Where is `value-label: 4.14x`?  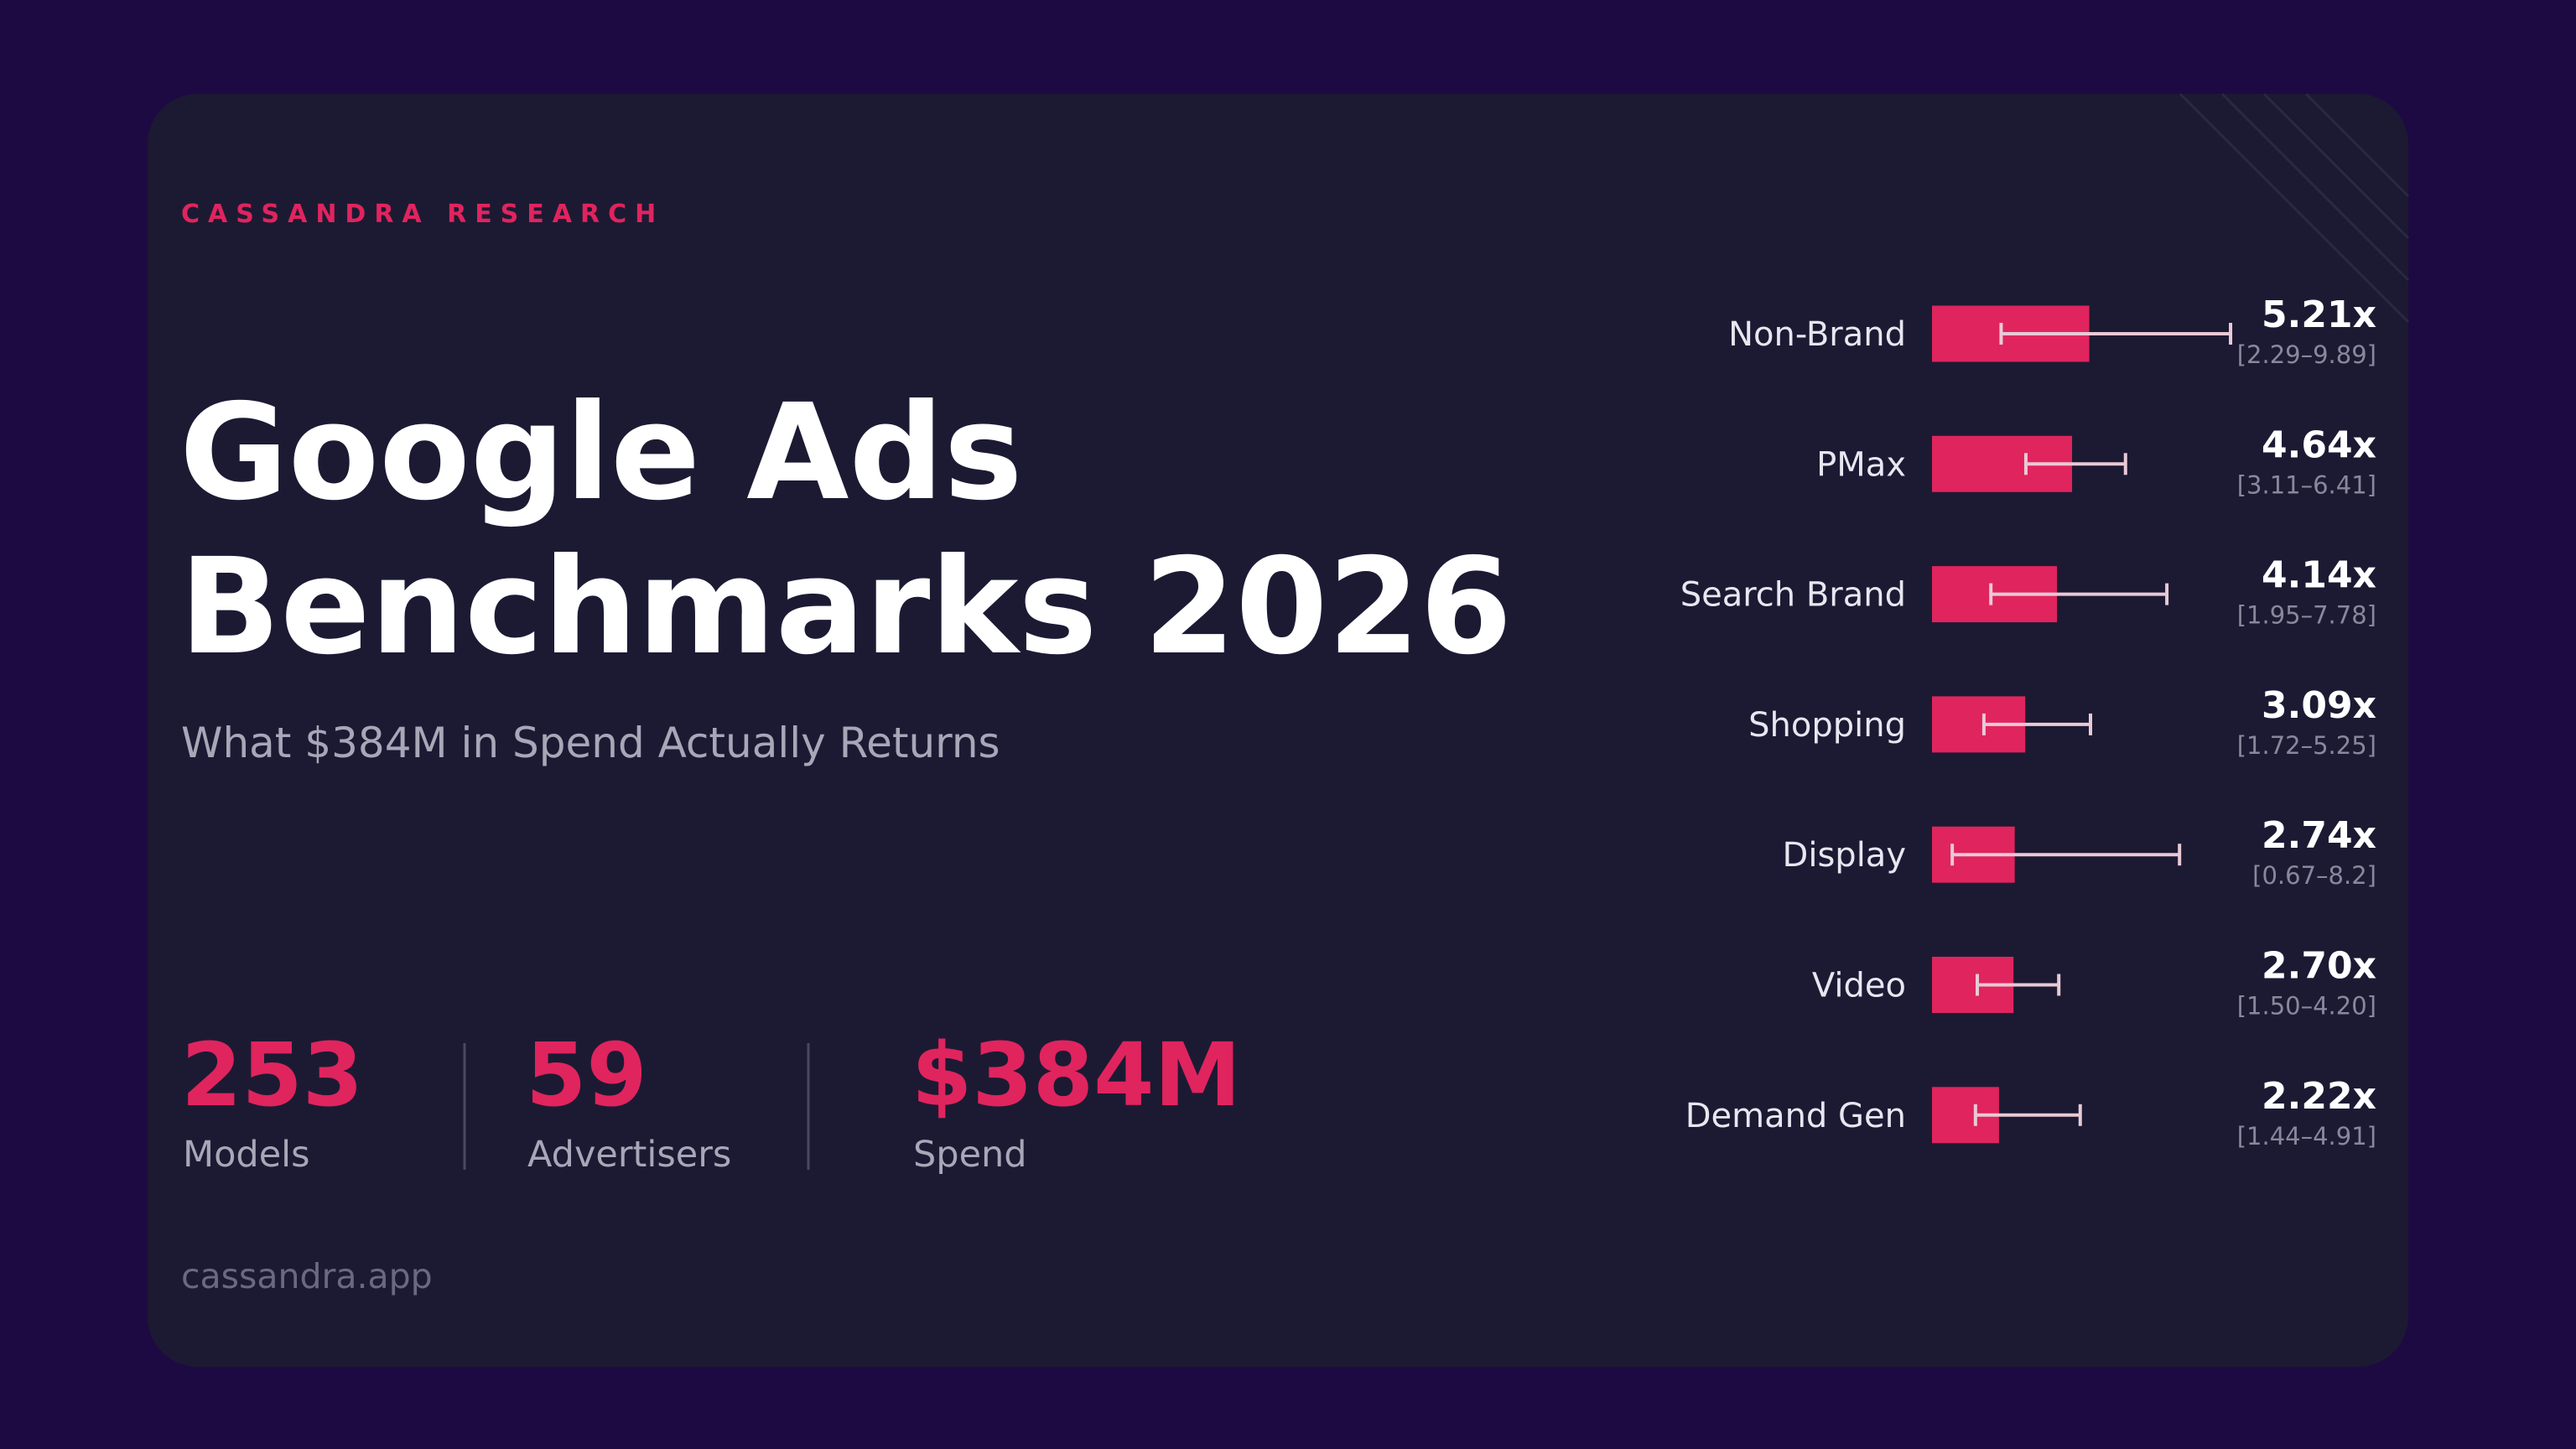
value-label: 4.14x is located at coordinates (2319, 575).